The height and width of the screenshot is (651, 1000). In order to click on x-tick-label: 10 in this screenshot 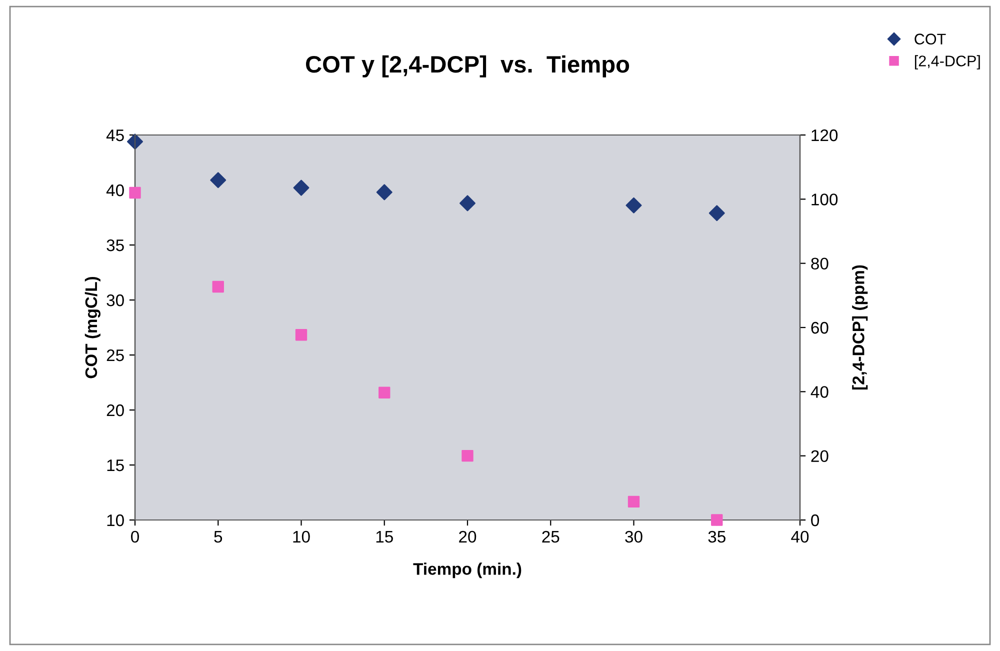, I will do `click(301, 536)`.